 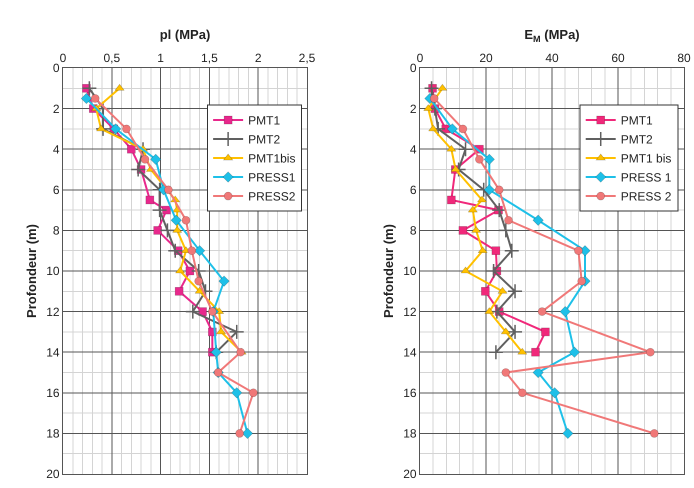 I want to click on x-tick-label: 80, so click(x=684, y=58).